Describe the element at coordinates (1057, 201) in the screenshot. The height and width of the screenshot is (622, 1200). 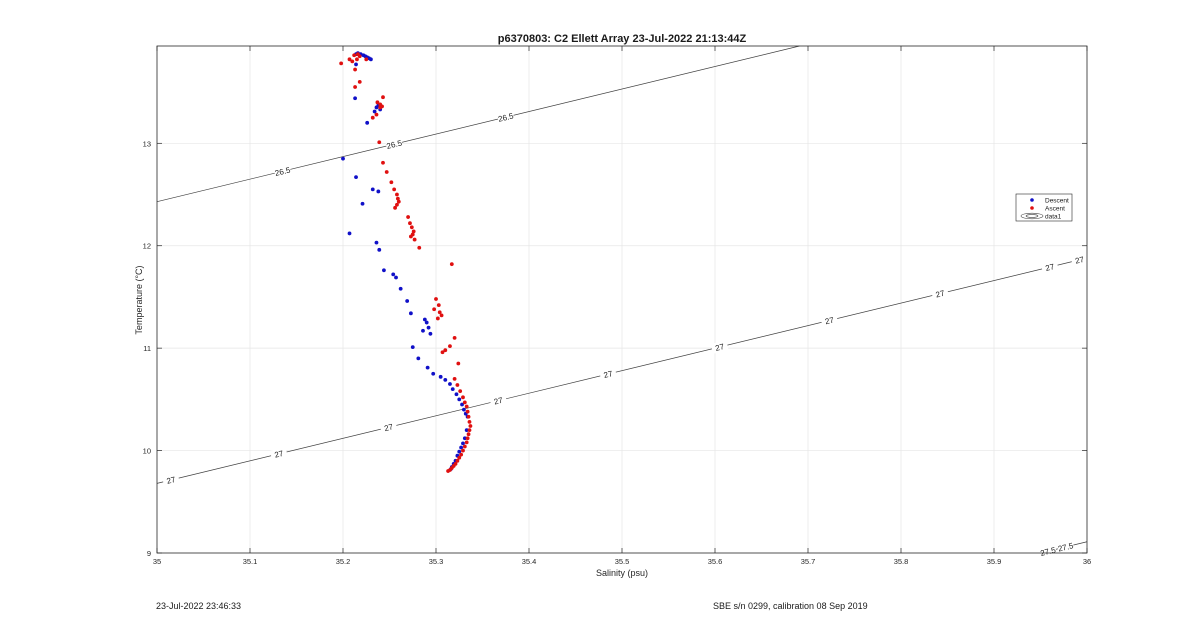
I see `legend-descent-label: Descent` at that location.